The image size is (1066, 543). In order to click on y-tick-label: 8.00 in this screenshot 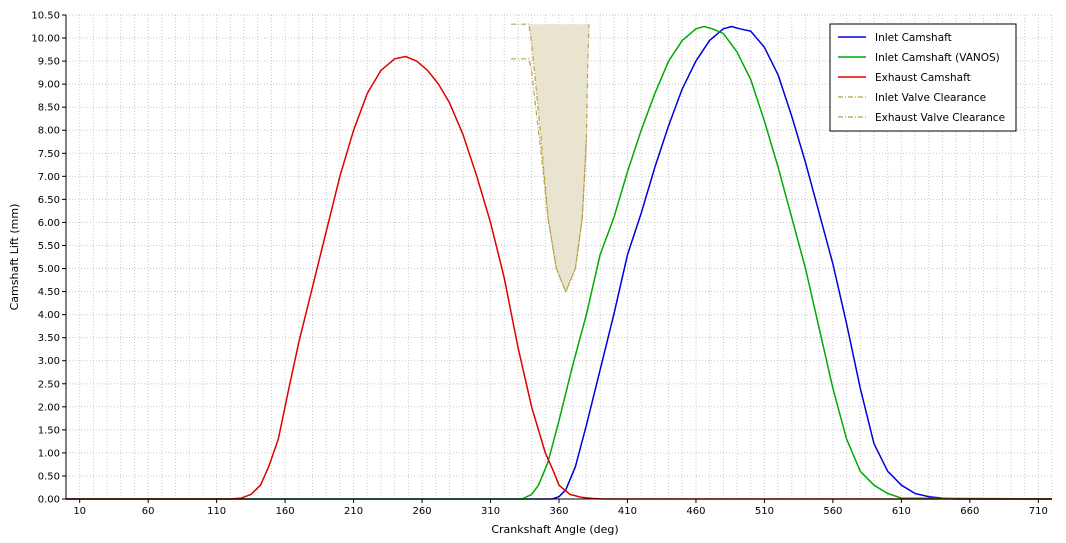, I will do `click(49, 131)`.